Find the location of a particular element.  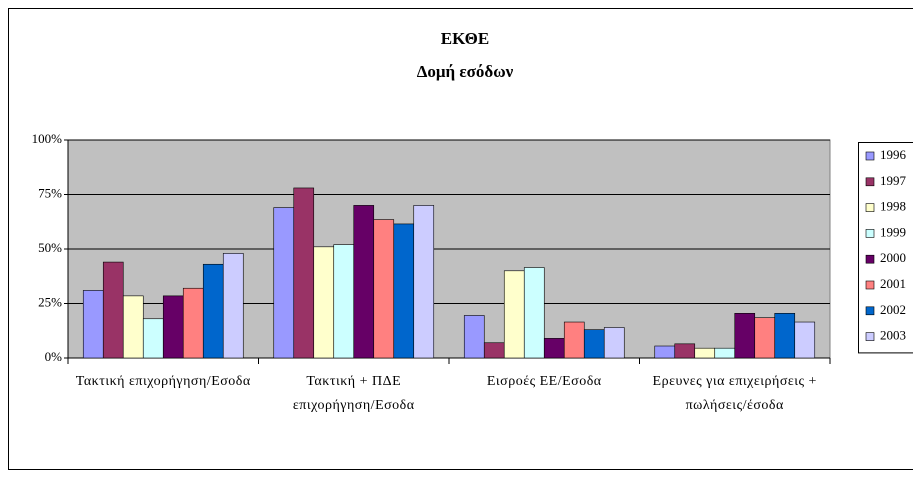

y-tick-label: 75% is located at coordinates (50, 192).